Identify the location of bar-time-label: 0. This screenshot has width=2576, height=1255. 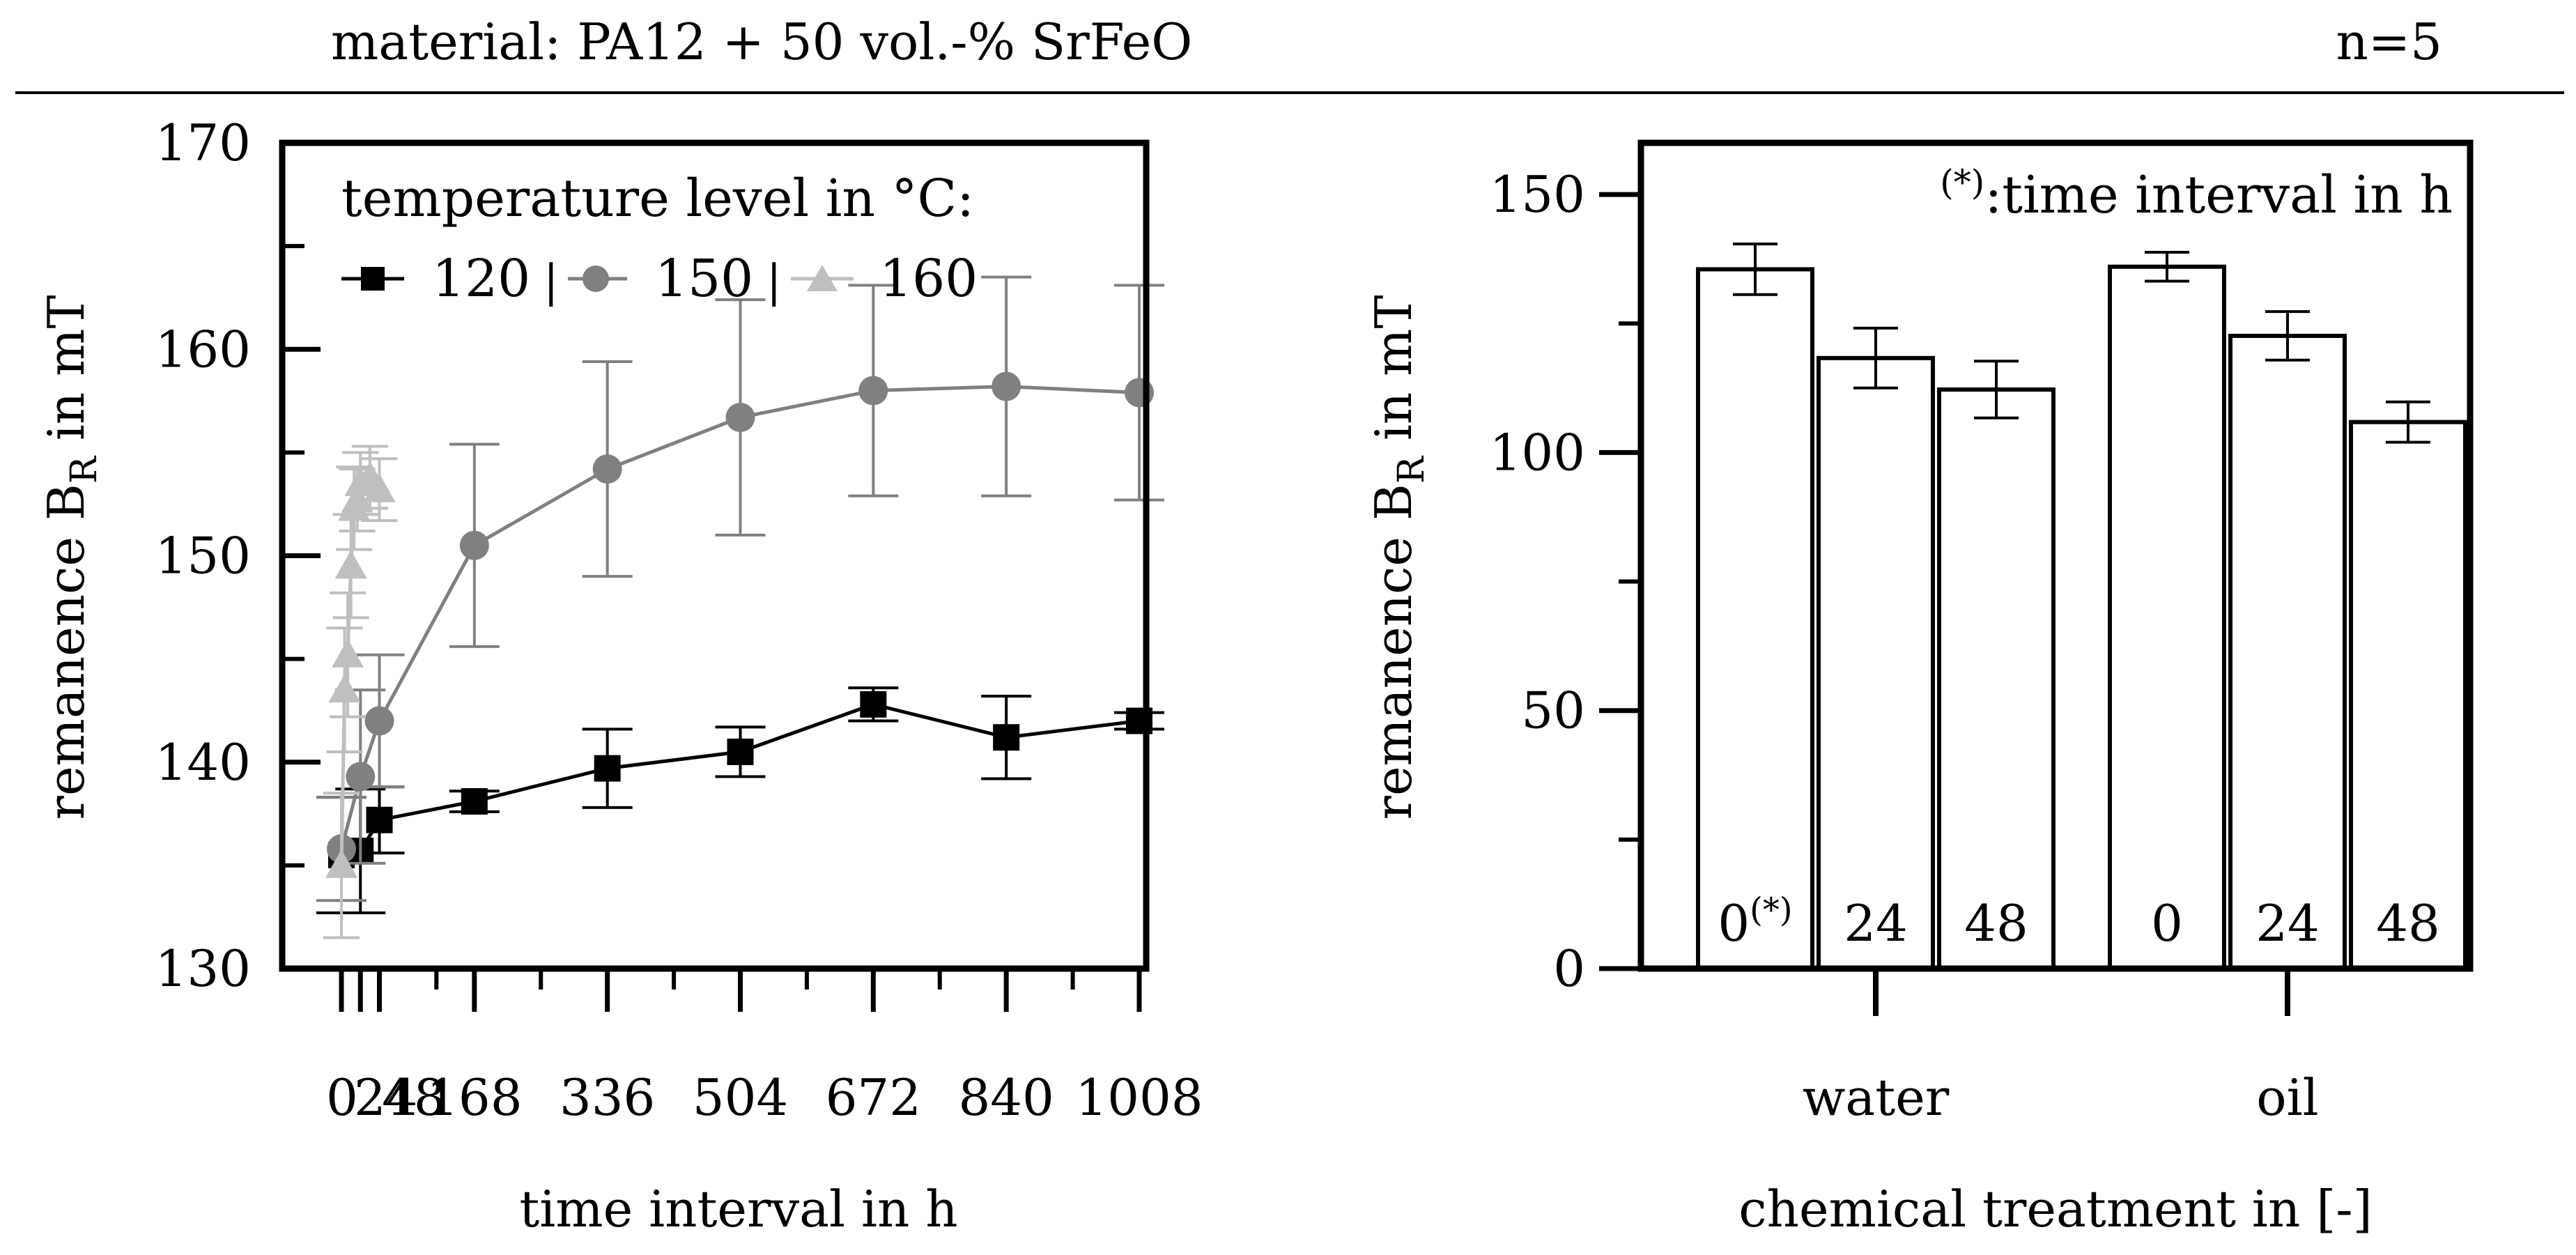
(2167, 924).